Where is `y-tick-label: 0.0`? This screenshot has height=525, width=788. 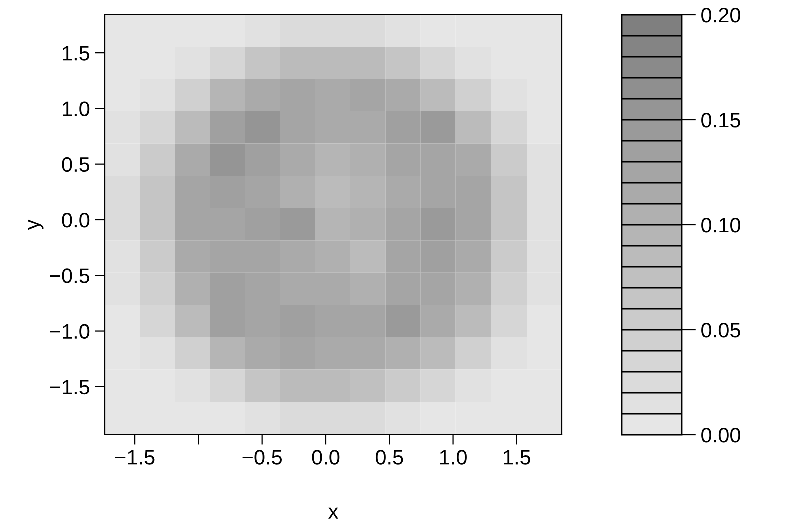
y-tick-label: 0.0 is located at coordinates (76, 220).